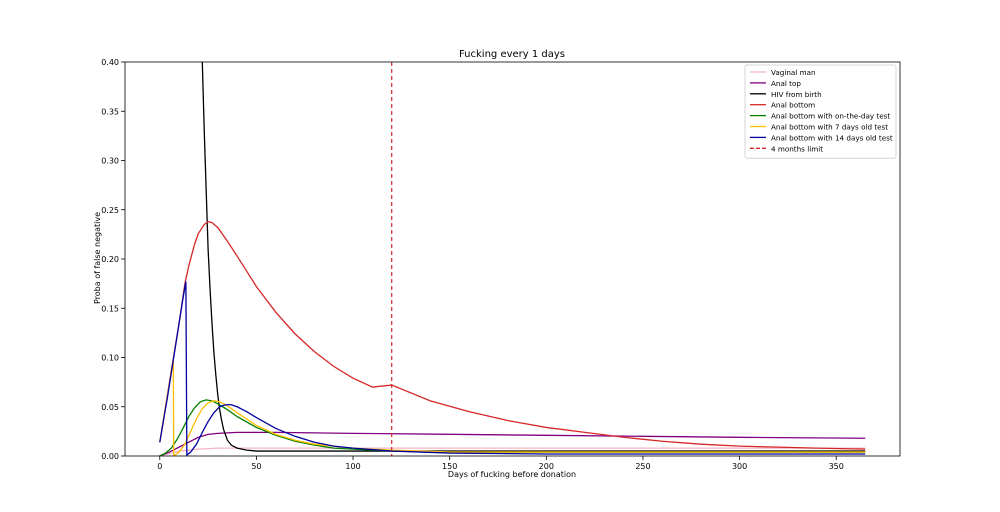 This screenshot has width=1000, height=512. Describe the element at coordinates (739, 466) in the screenshot. I see `x-tick-label-6: 300` at that location.